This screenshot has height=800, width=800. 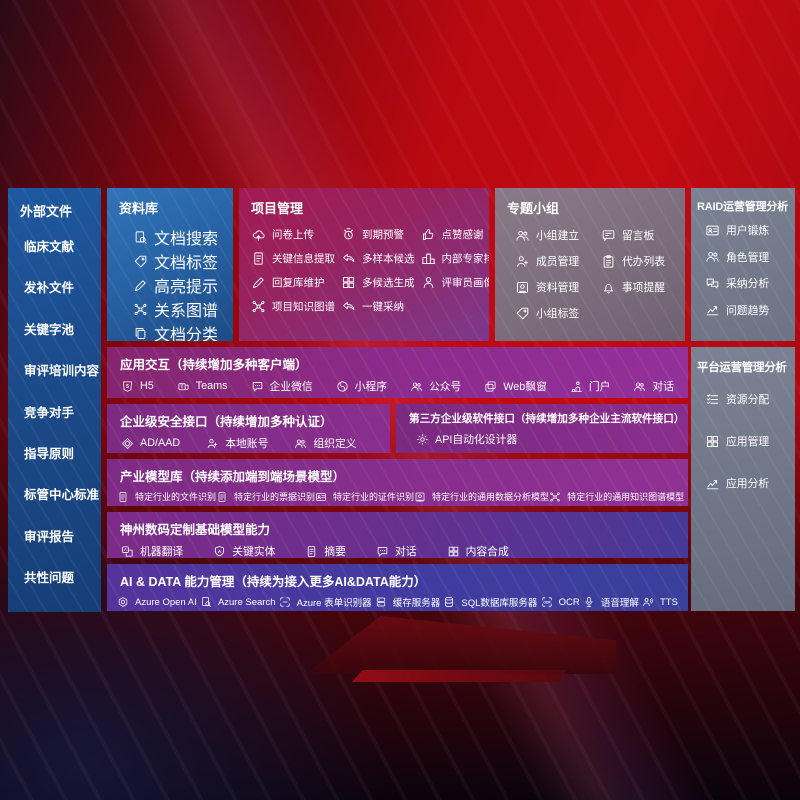 I want to click on feature-label: H5, so click(x=147, y=386).